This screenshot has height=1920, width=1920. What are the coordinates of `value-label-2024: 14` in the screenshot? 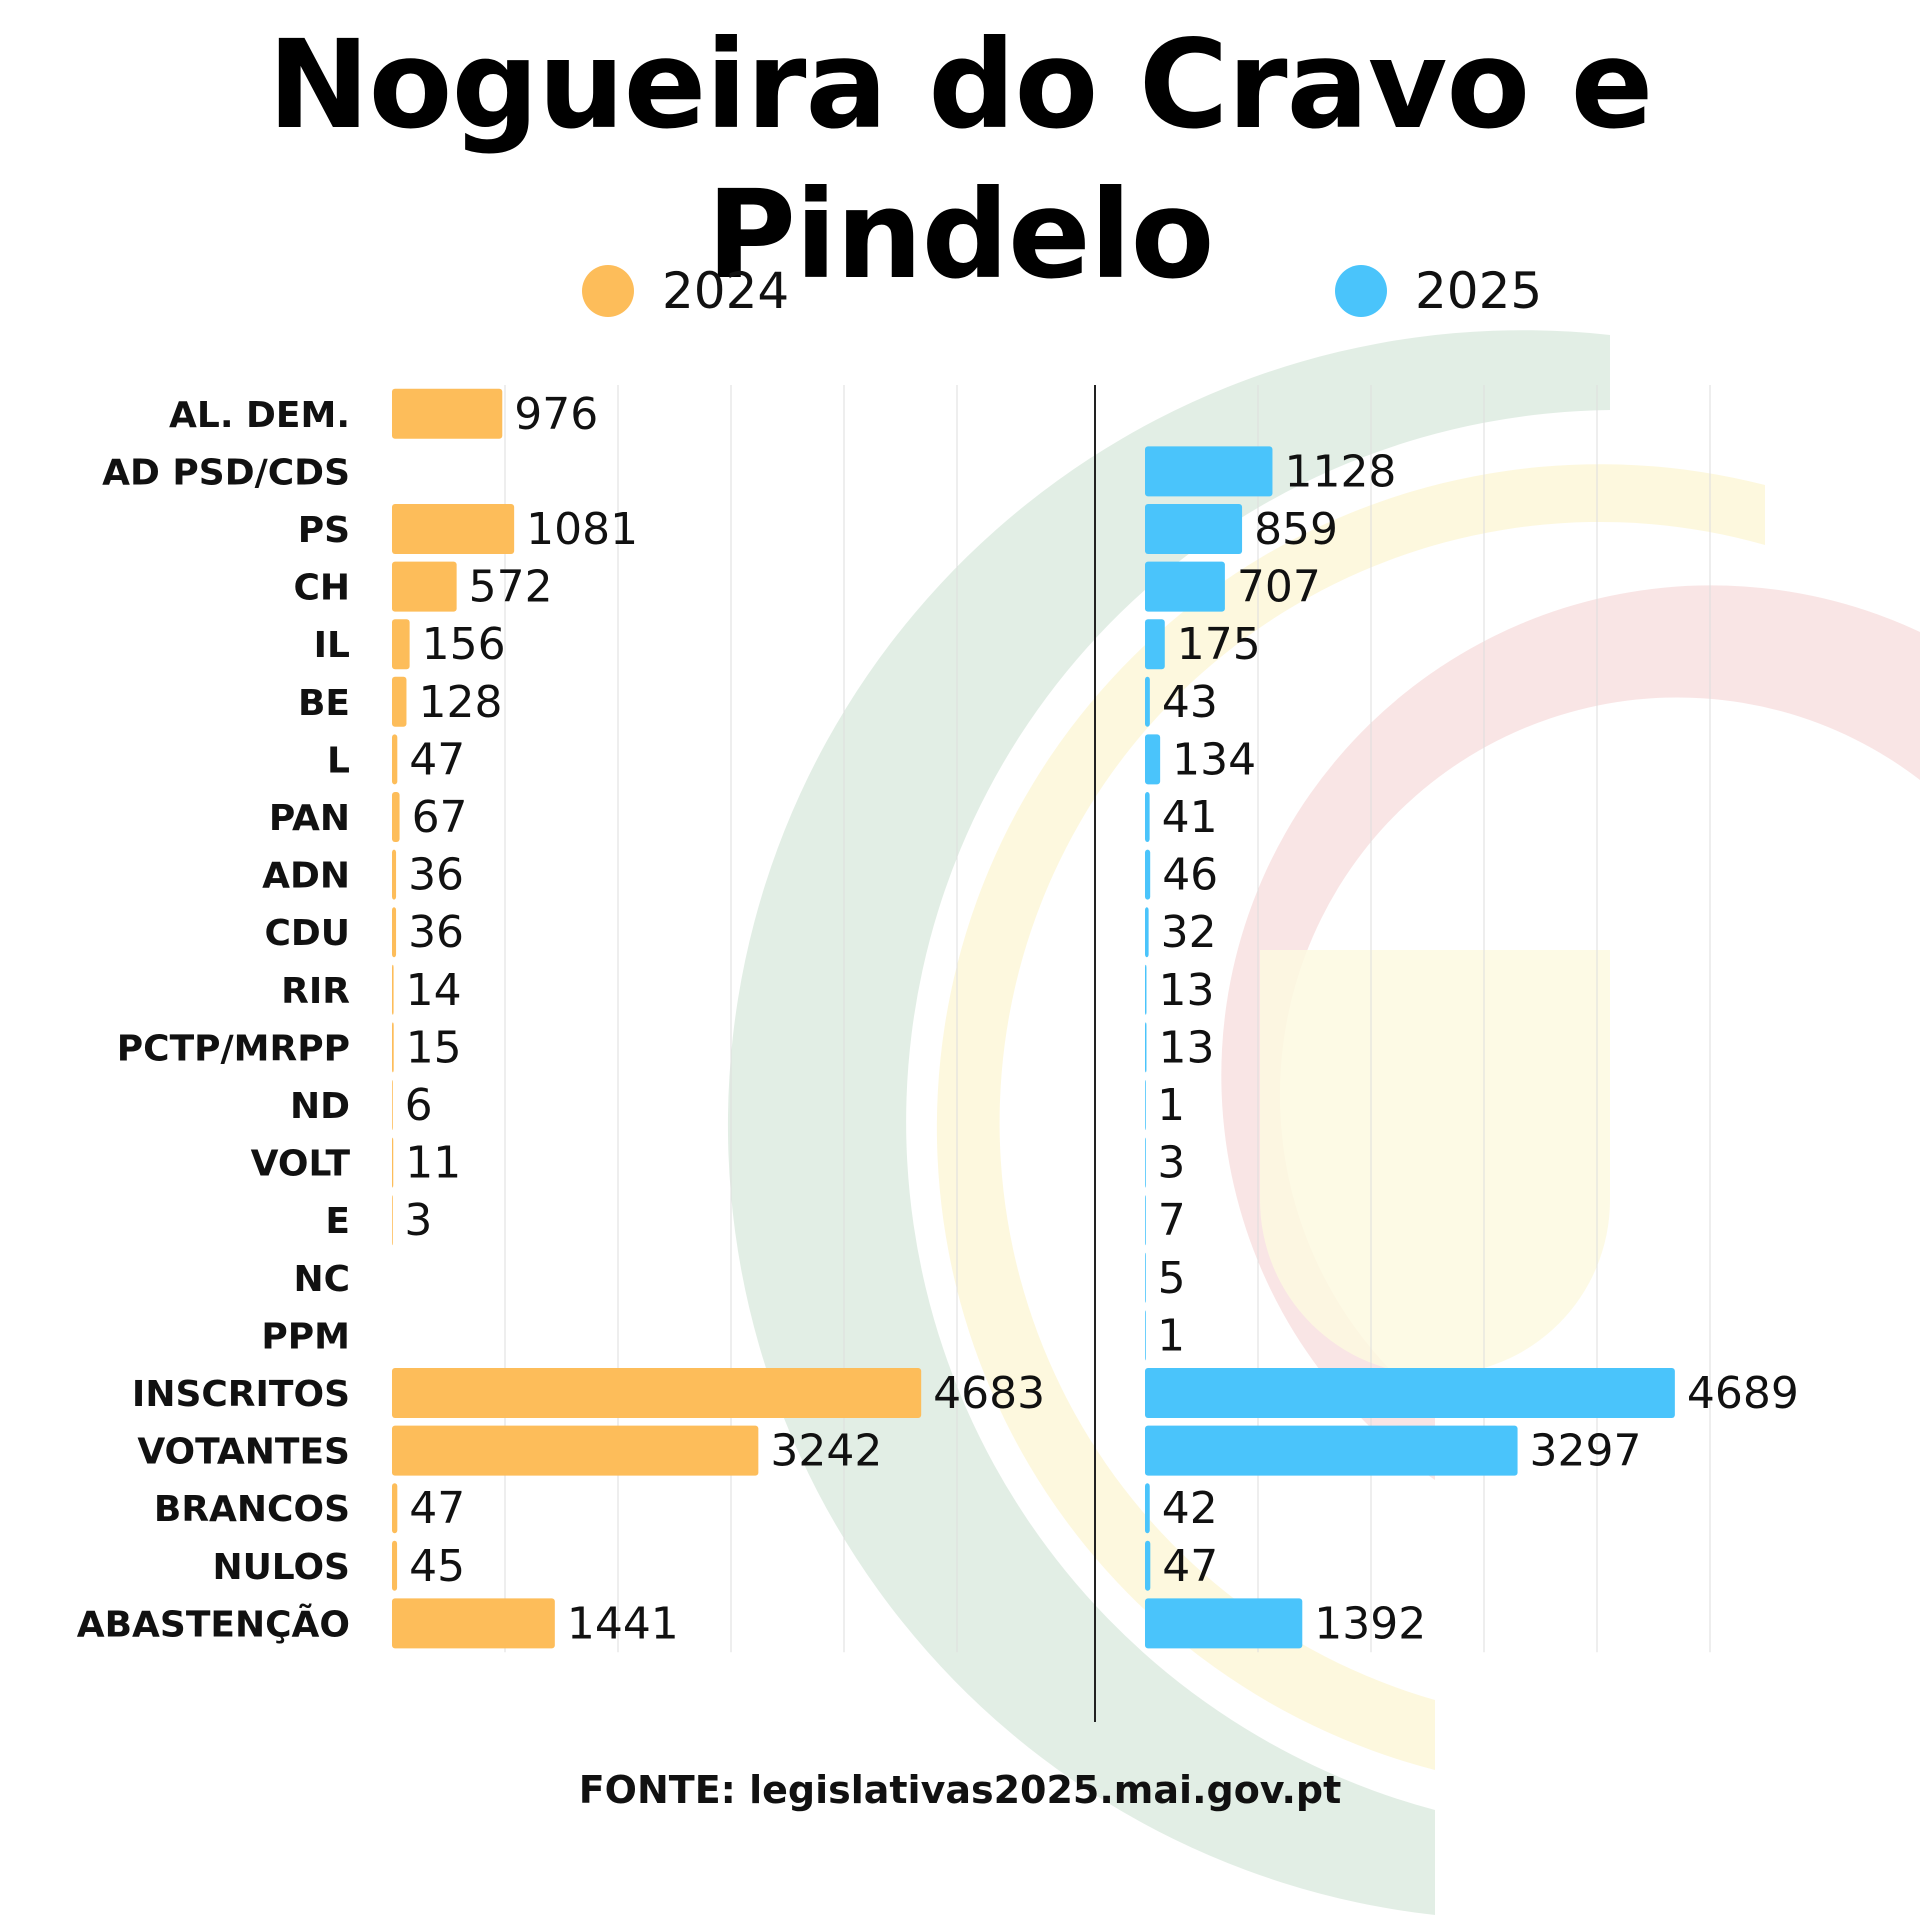 It's located at (434, 990).